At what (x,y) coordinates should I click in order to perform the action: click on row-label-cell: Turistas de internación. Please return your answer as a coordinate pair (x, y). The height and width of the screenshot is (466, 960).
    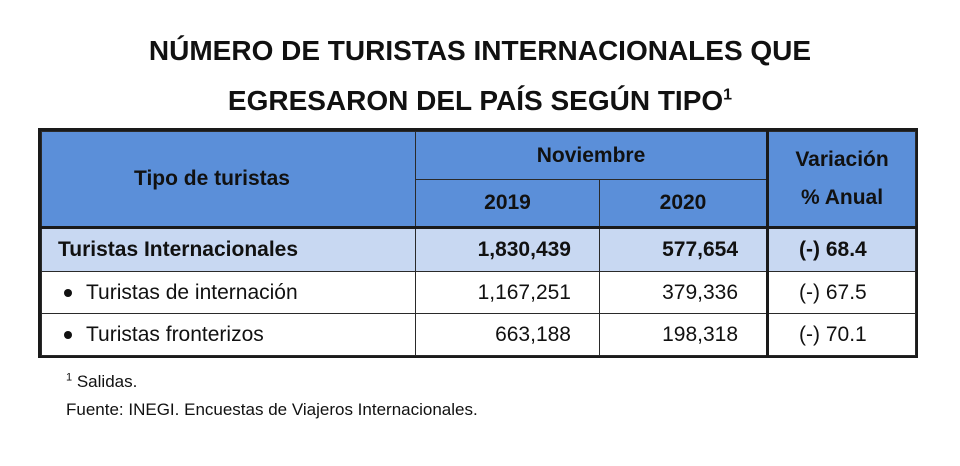
    Looking at the image, I should click on (228, 292).